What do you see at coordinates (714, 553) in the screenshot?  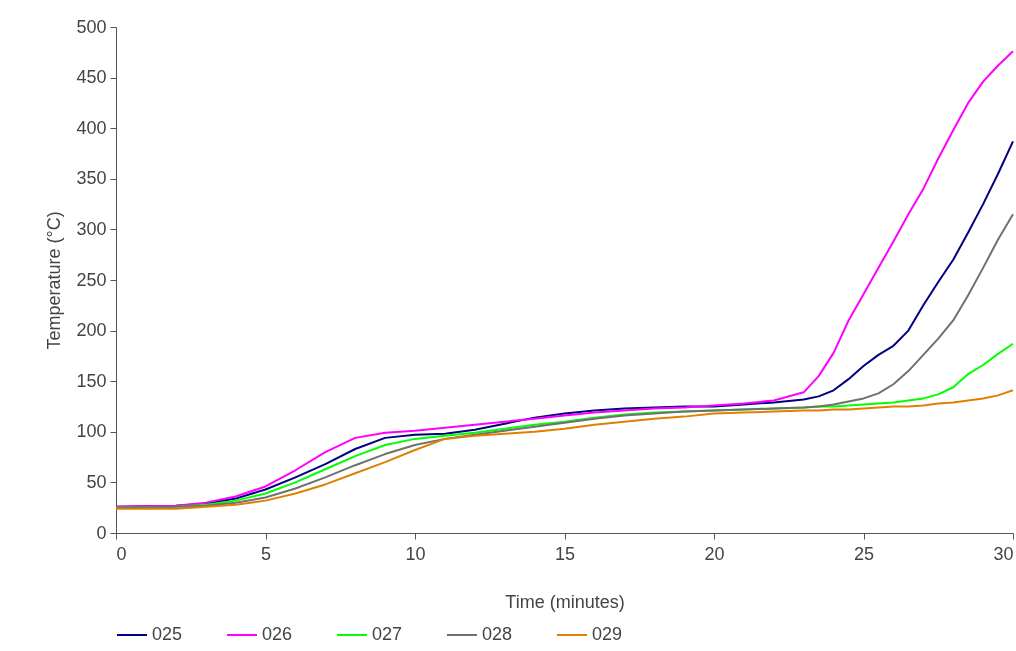 I see `x-tick-label: 20` at bounding box center [714, 553].